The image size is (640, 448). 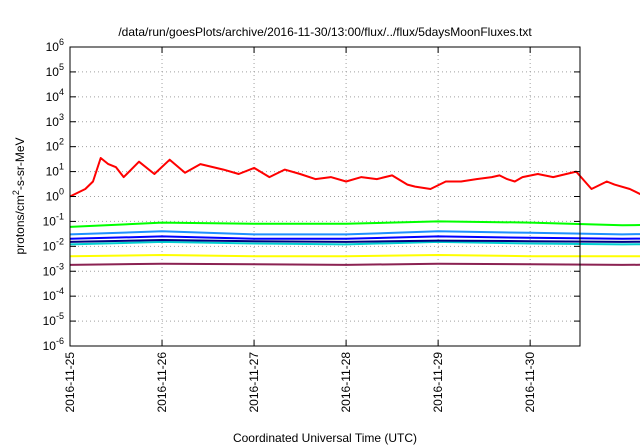 What do you see at coordinates (254, 382) in the screenshot?
I see `x-tick-label: 2016-11-27` at bounding box center [254, 382].